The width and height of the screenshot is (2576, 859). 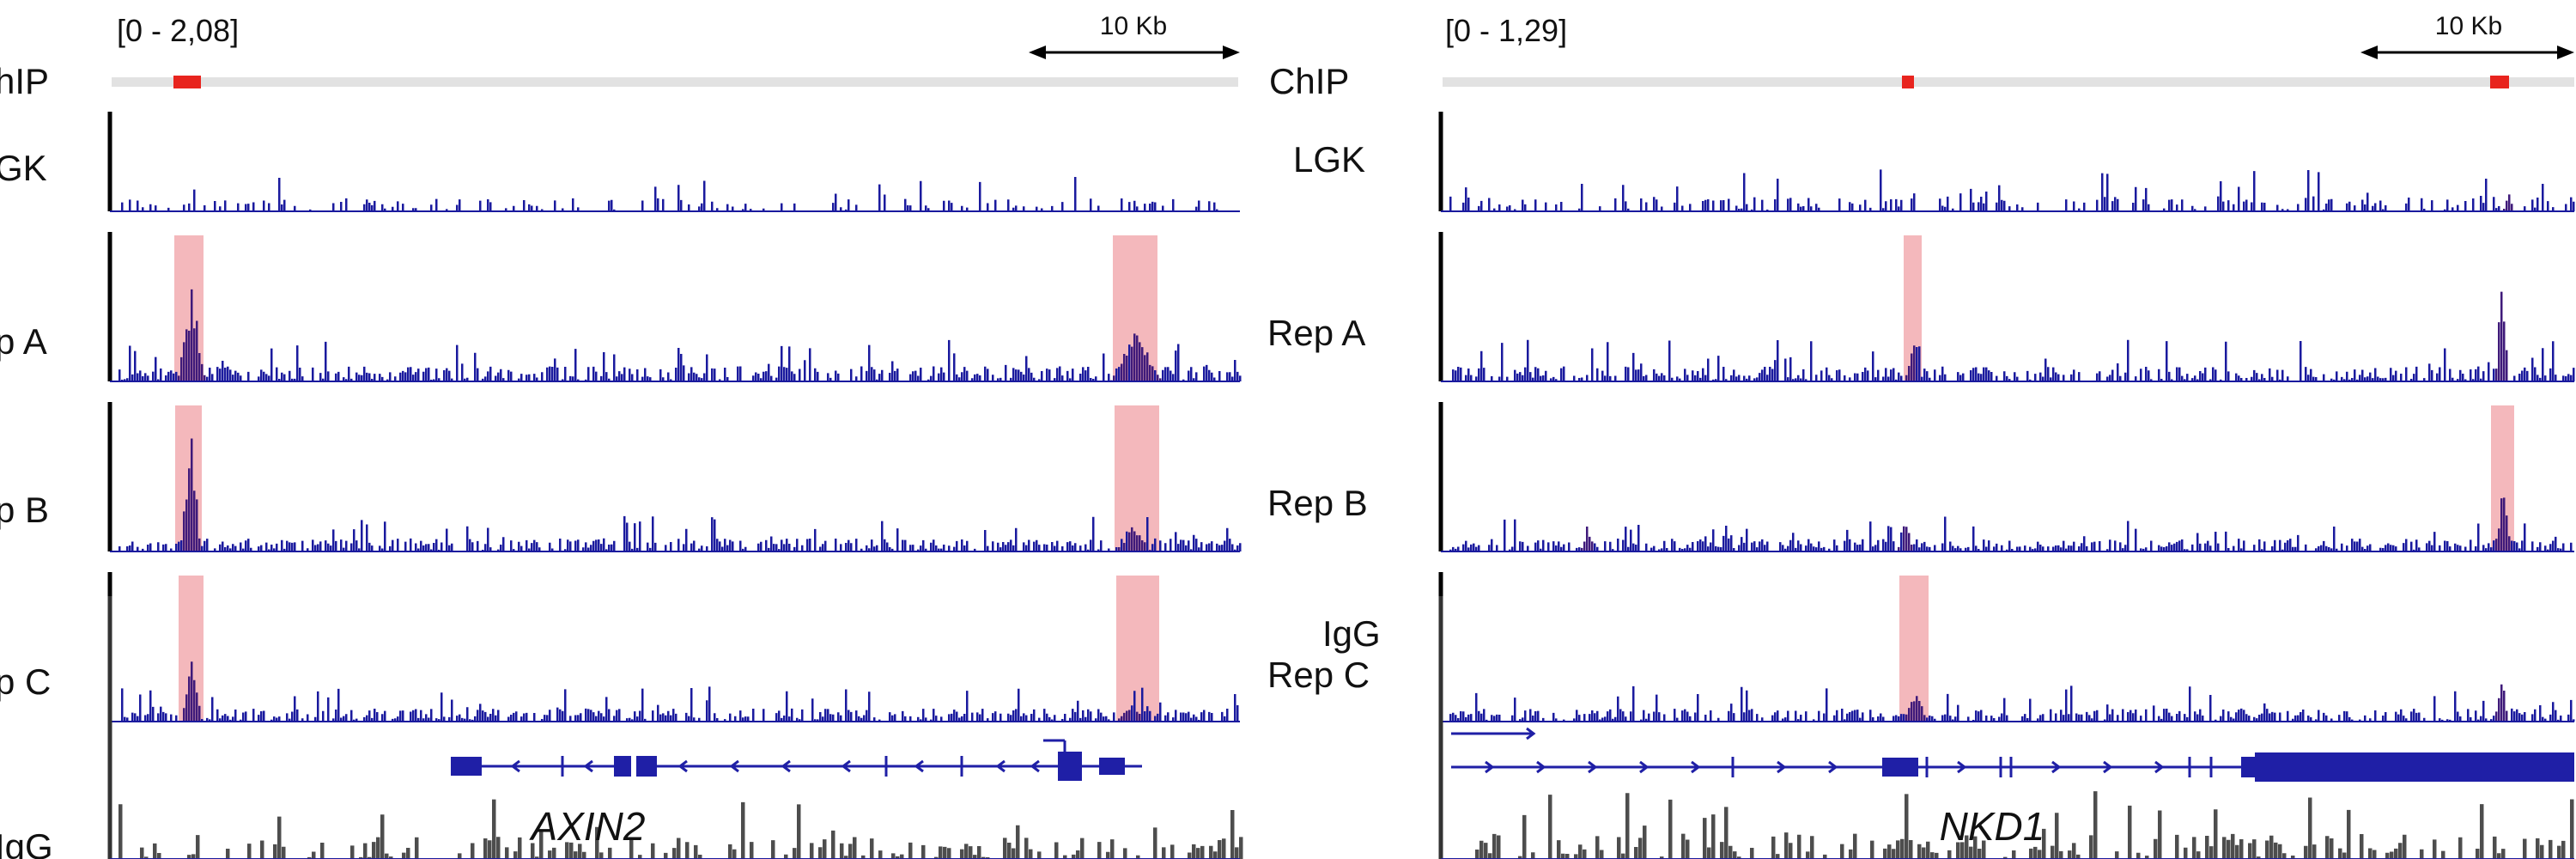 I want to click on track-label-rep-b: Rep B, so click(x=1317, y=503).